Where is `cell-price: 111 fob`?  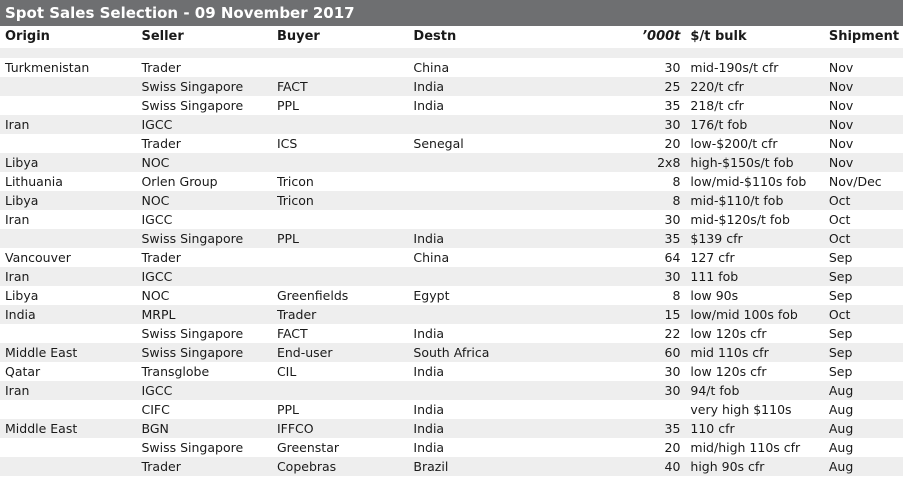 cell-price: 111 fob is located at coordinates (714, 276).